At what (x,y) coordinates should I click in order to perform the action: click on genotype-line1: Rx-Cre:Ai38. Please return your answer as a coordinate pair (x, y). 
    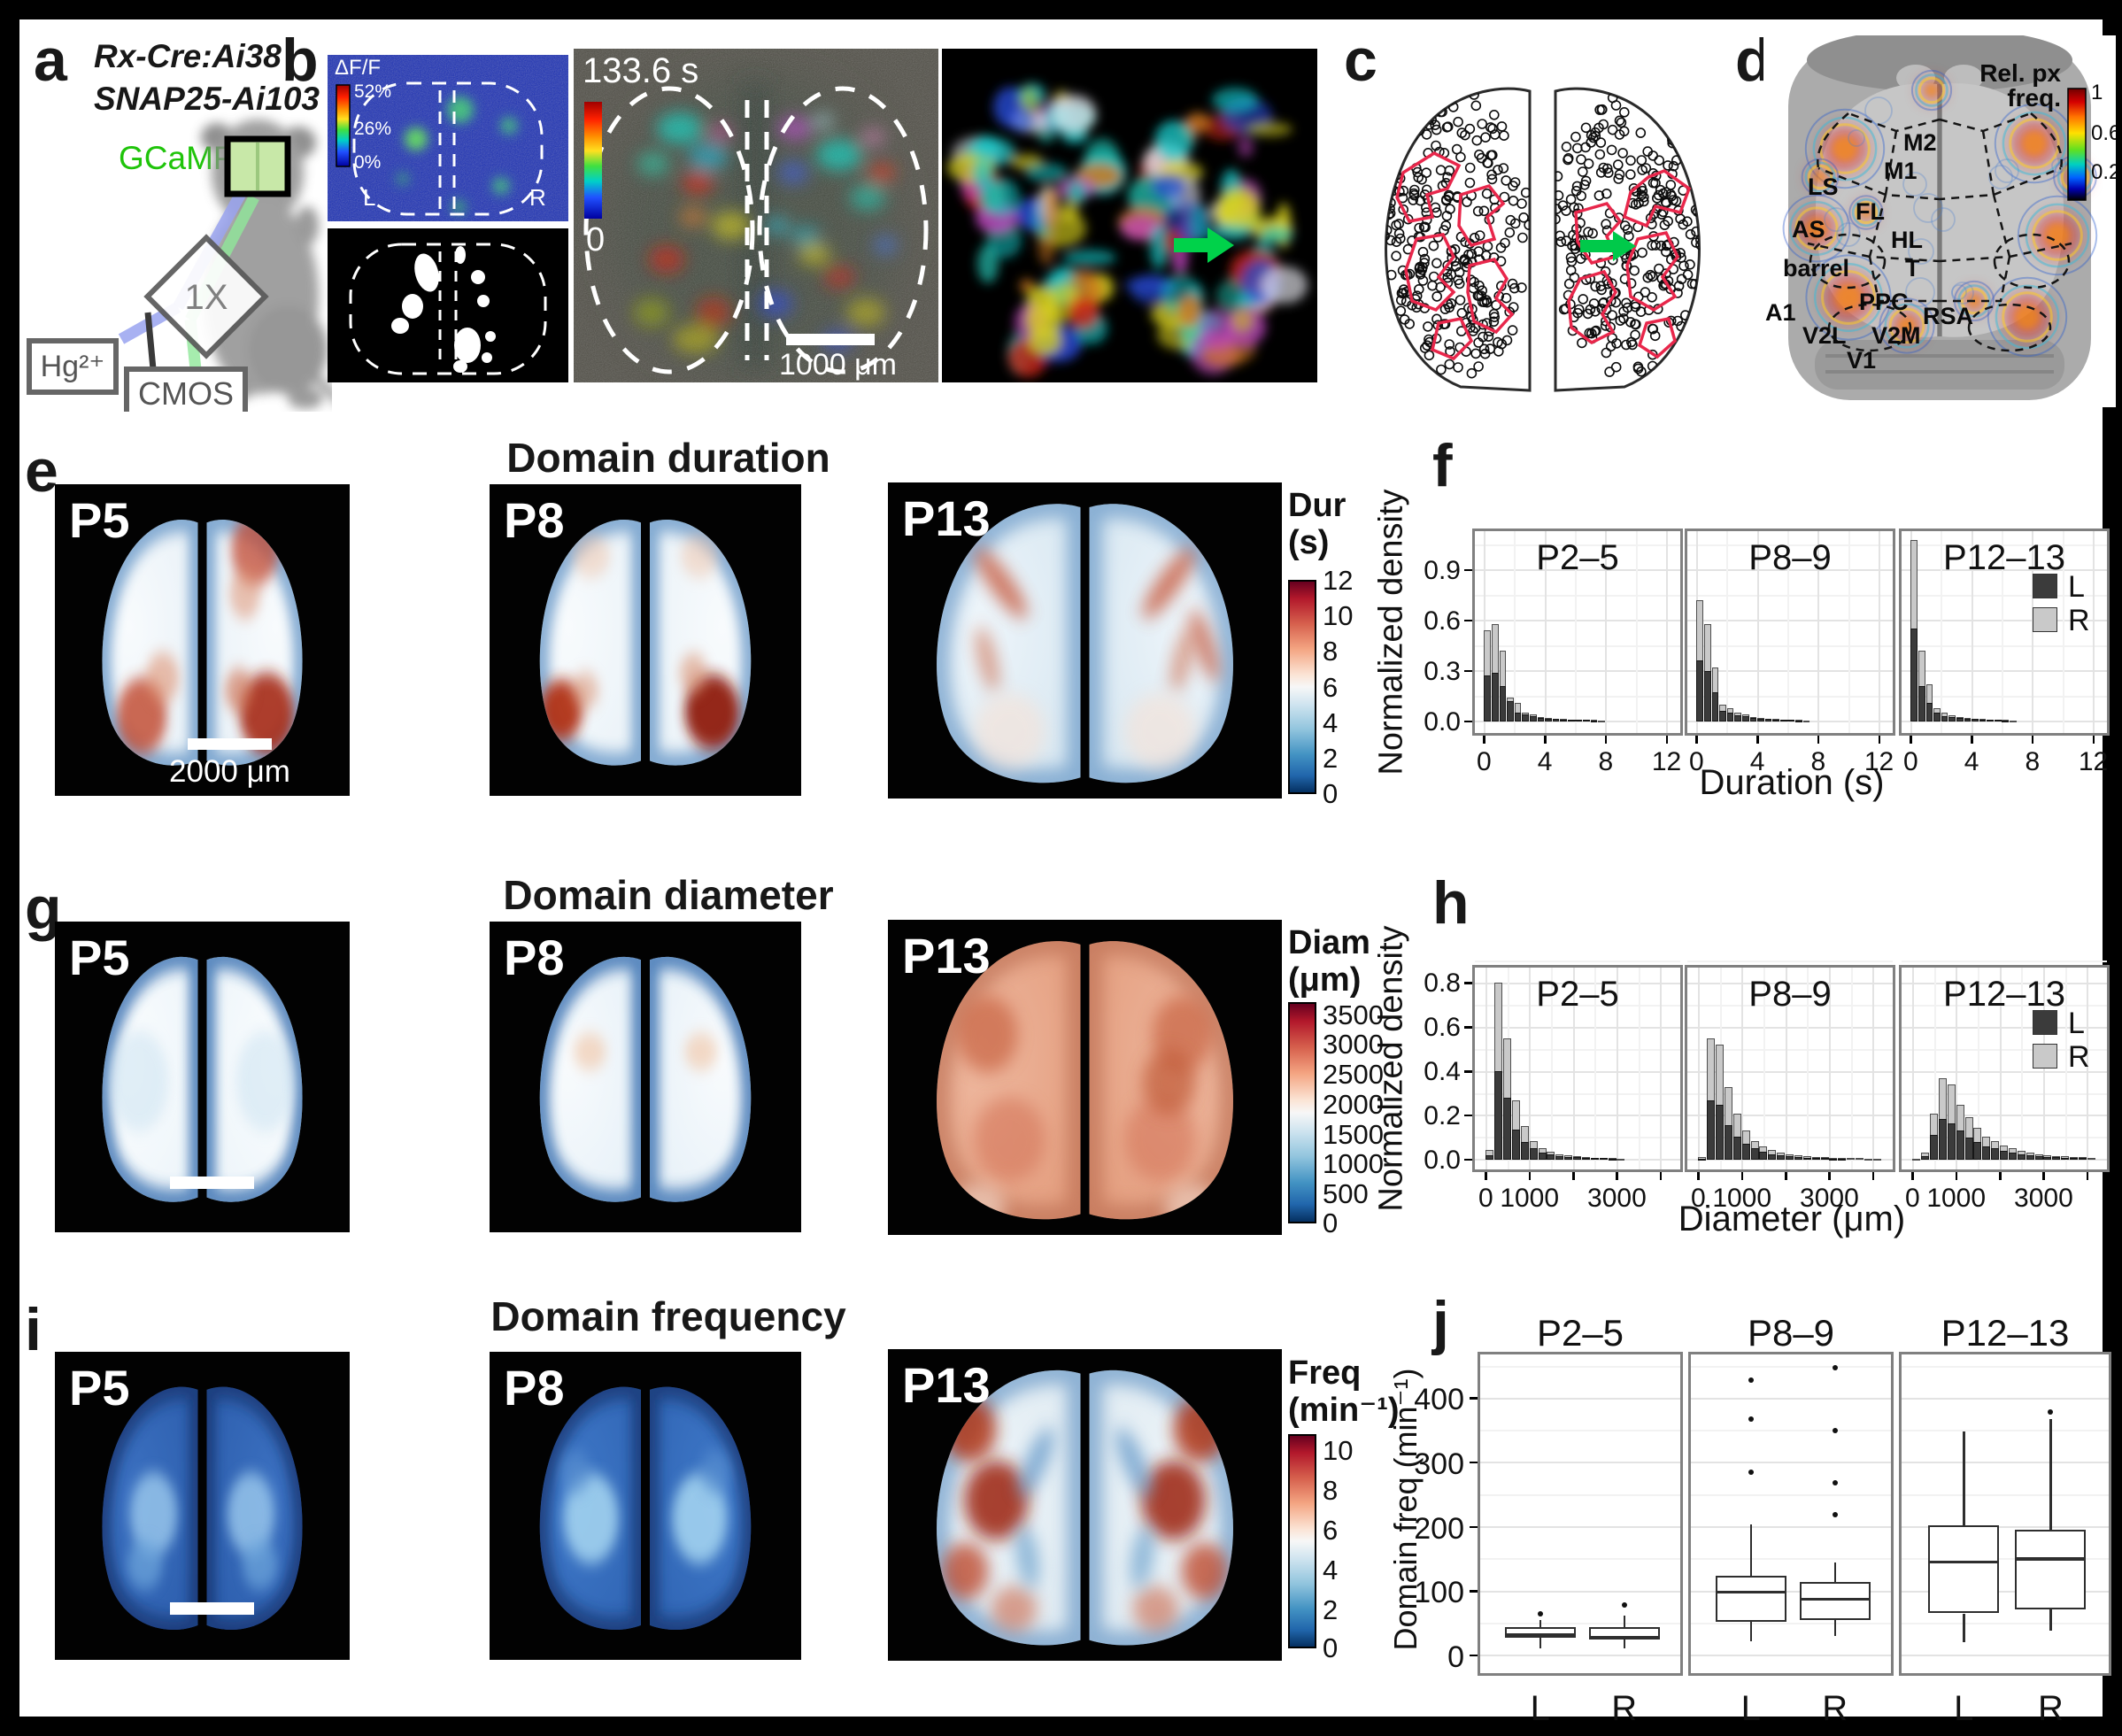
    Looking at the image, I should click on (188, 56).